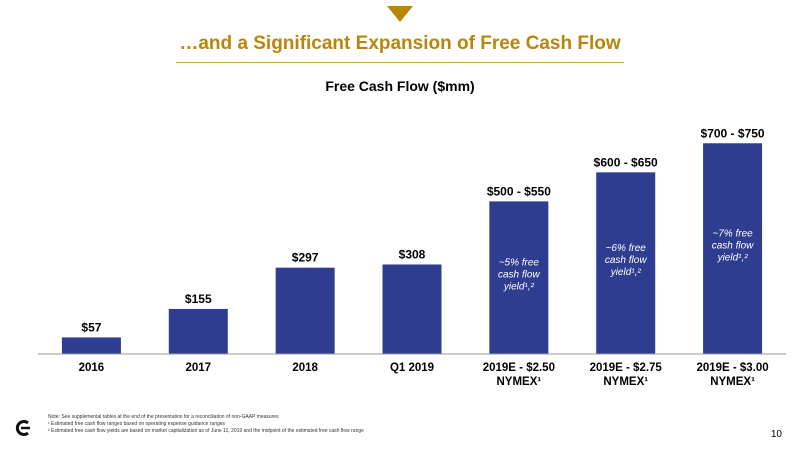 The width and height of the screenshot is (800, 450). Describe the element at coordinates (626, 162) in the screenshot. I see `data-label: $600 - $650` at that location.